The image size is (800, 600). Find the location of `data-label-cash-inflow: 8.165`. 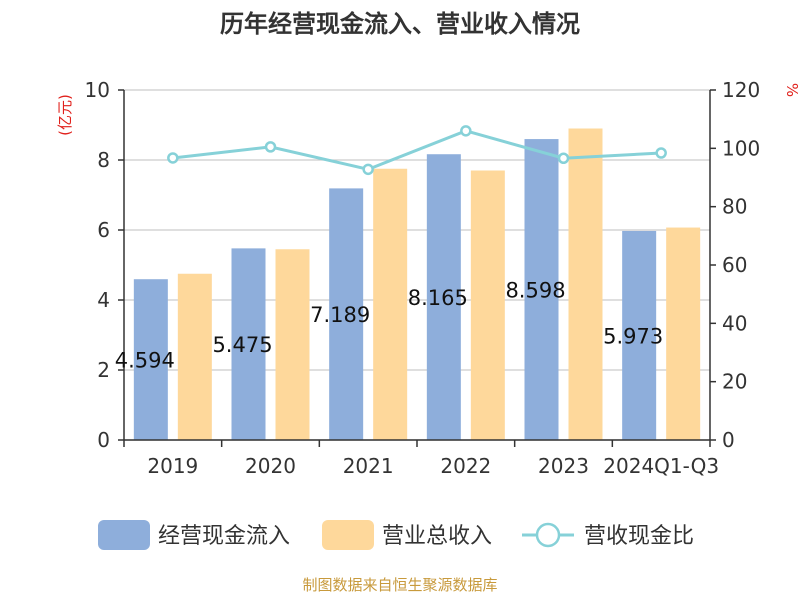

data-label-cash-inflow: 8.165 is located at coordinates (438, 298).